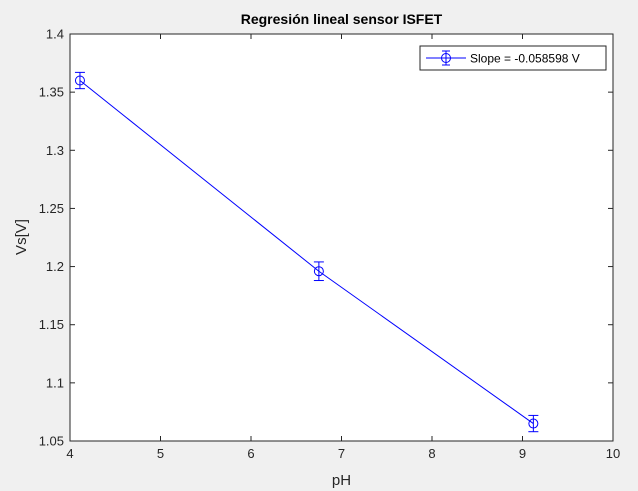 The height and width of the screenshot is (491, 638). I want to click on y-tick-label: 1.25, so click(51, 208).